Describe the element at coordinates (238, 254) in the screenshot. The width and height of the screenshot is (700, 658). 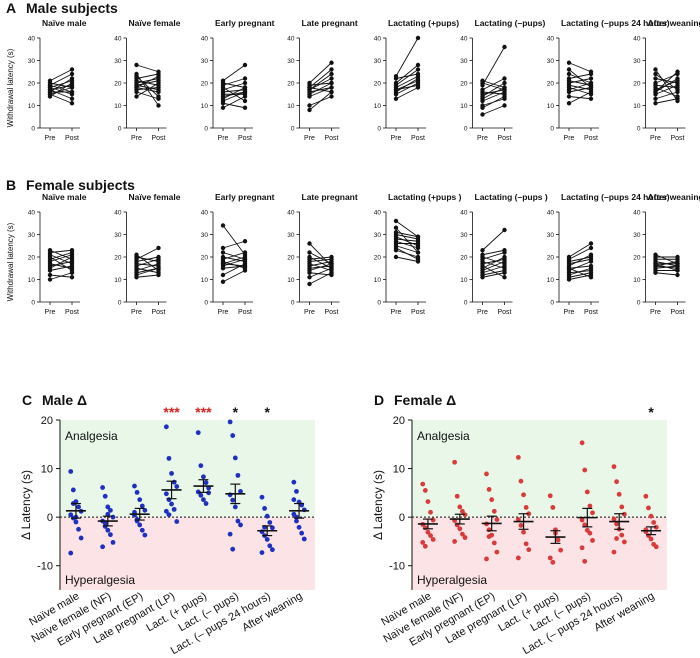
I see `subplot-b-3: Early pregnant 0 10 20 30 40 Pre Post` at that location.